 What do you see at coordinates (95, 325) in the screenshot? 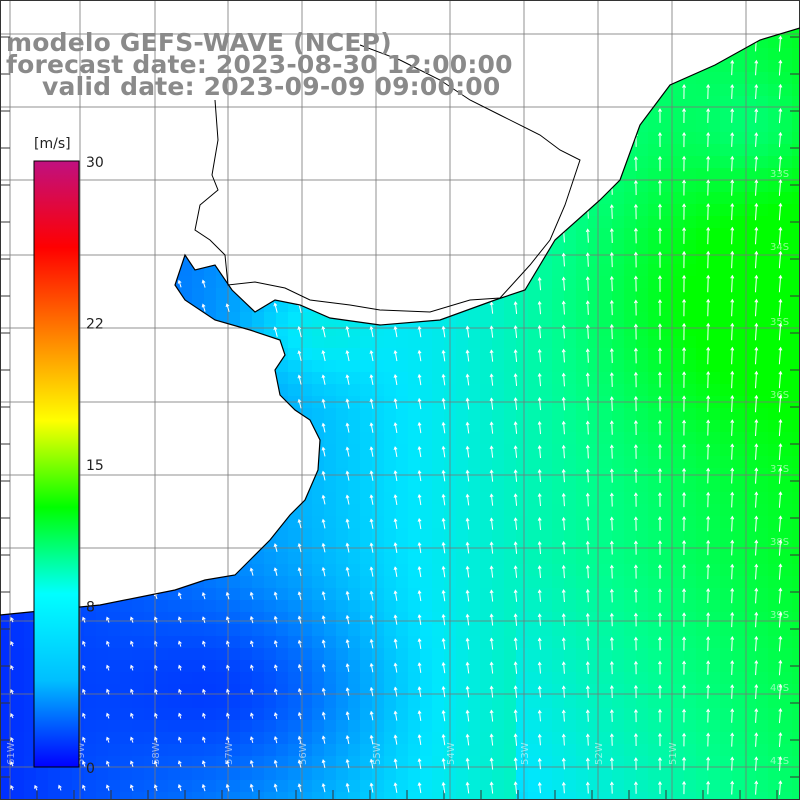
I see `colorbar-tick-label: 22` at bounding box center [95, 325].